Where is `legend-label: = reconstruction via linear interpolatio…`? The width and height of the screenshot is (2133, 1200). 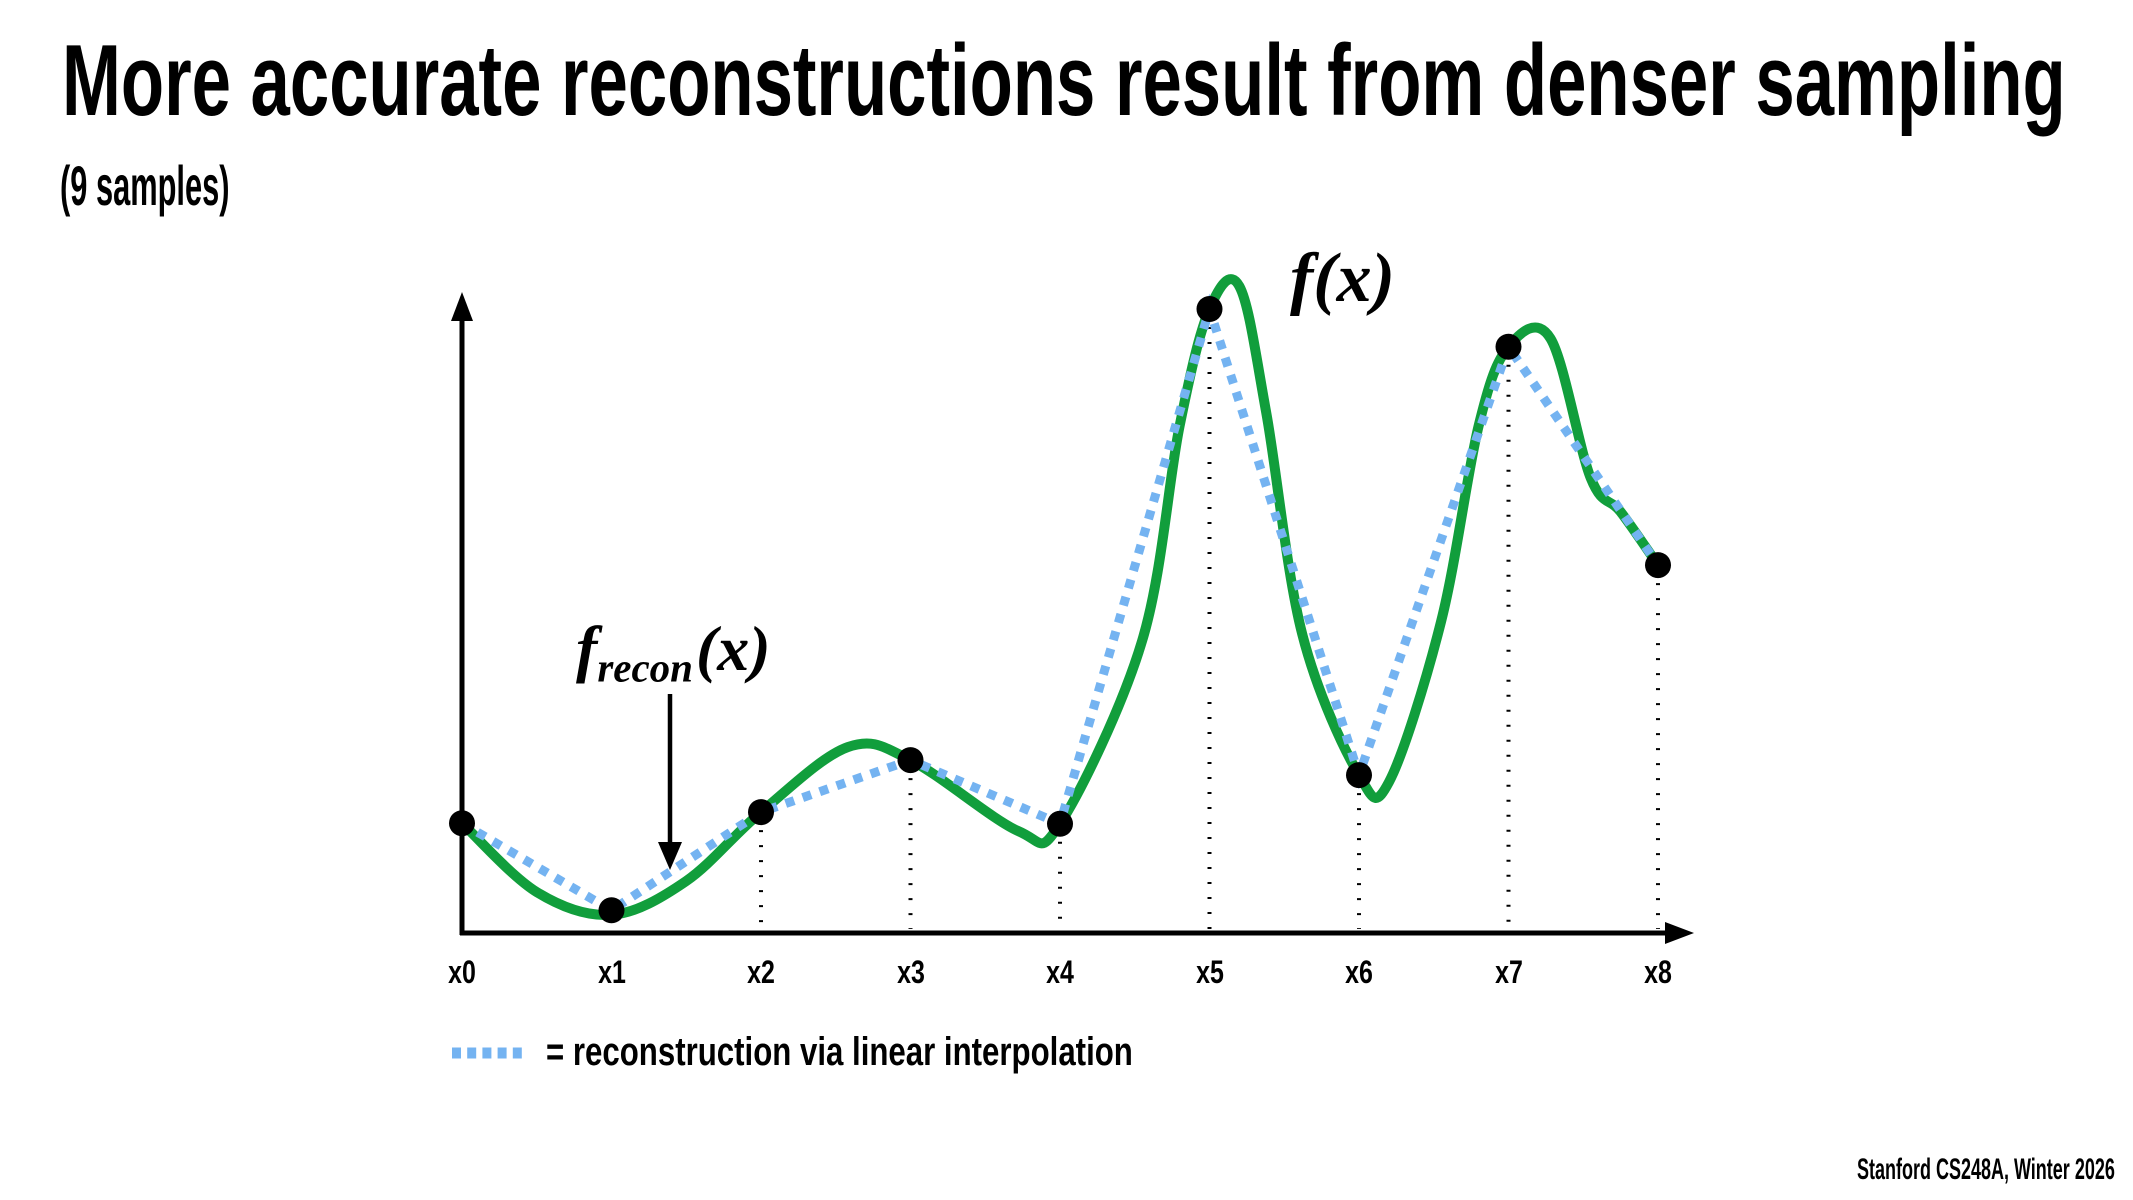 legend-label: = reconstruction via linear interpolatio… is located at coordinates (839, 1052).